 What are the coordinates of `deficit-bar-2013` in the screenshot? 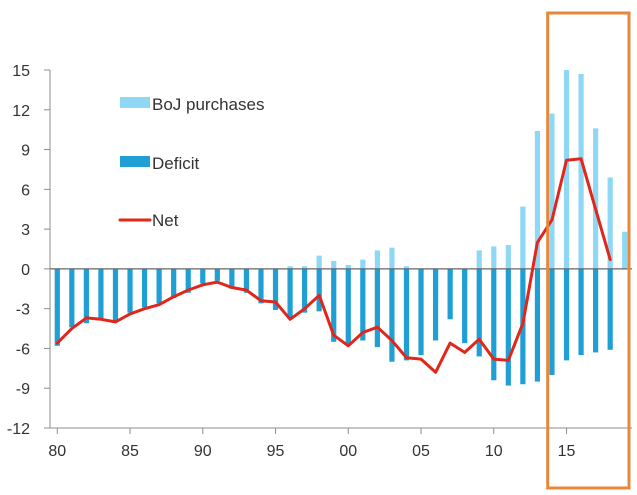 It's located at (537, 325).